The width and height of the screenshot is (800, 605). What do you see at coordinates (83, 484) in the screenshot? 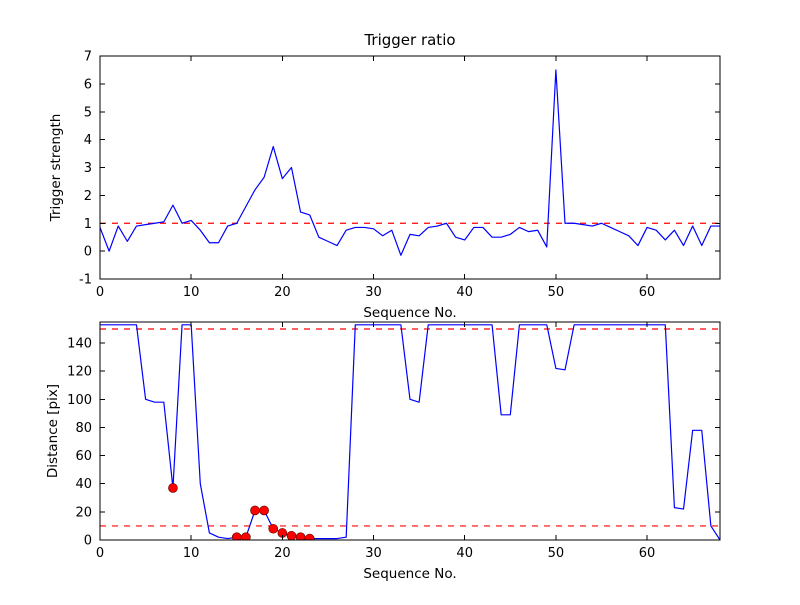
I see `y-tick-label: 40` at bounding box center [83, 484].